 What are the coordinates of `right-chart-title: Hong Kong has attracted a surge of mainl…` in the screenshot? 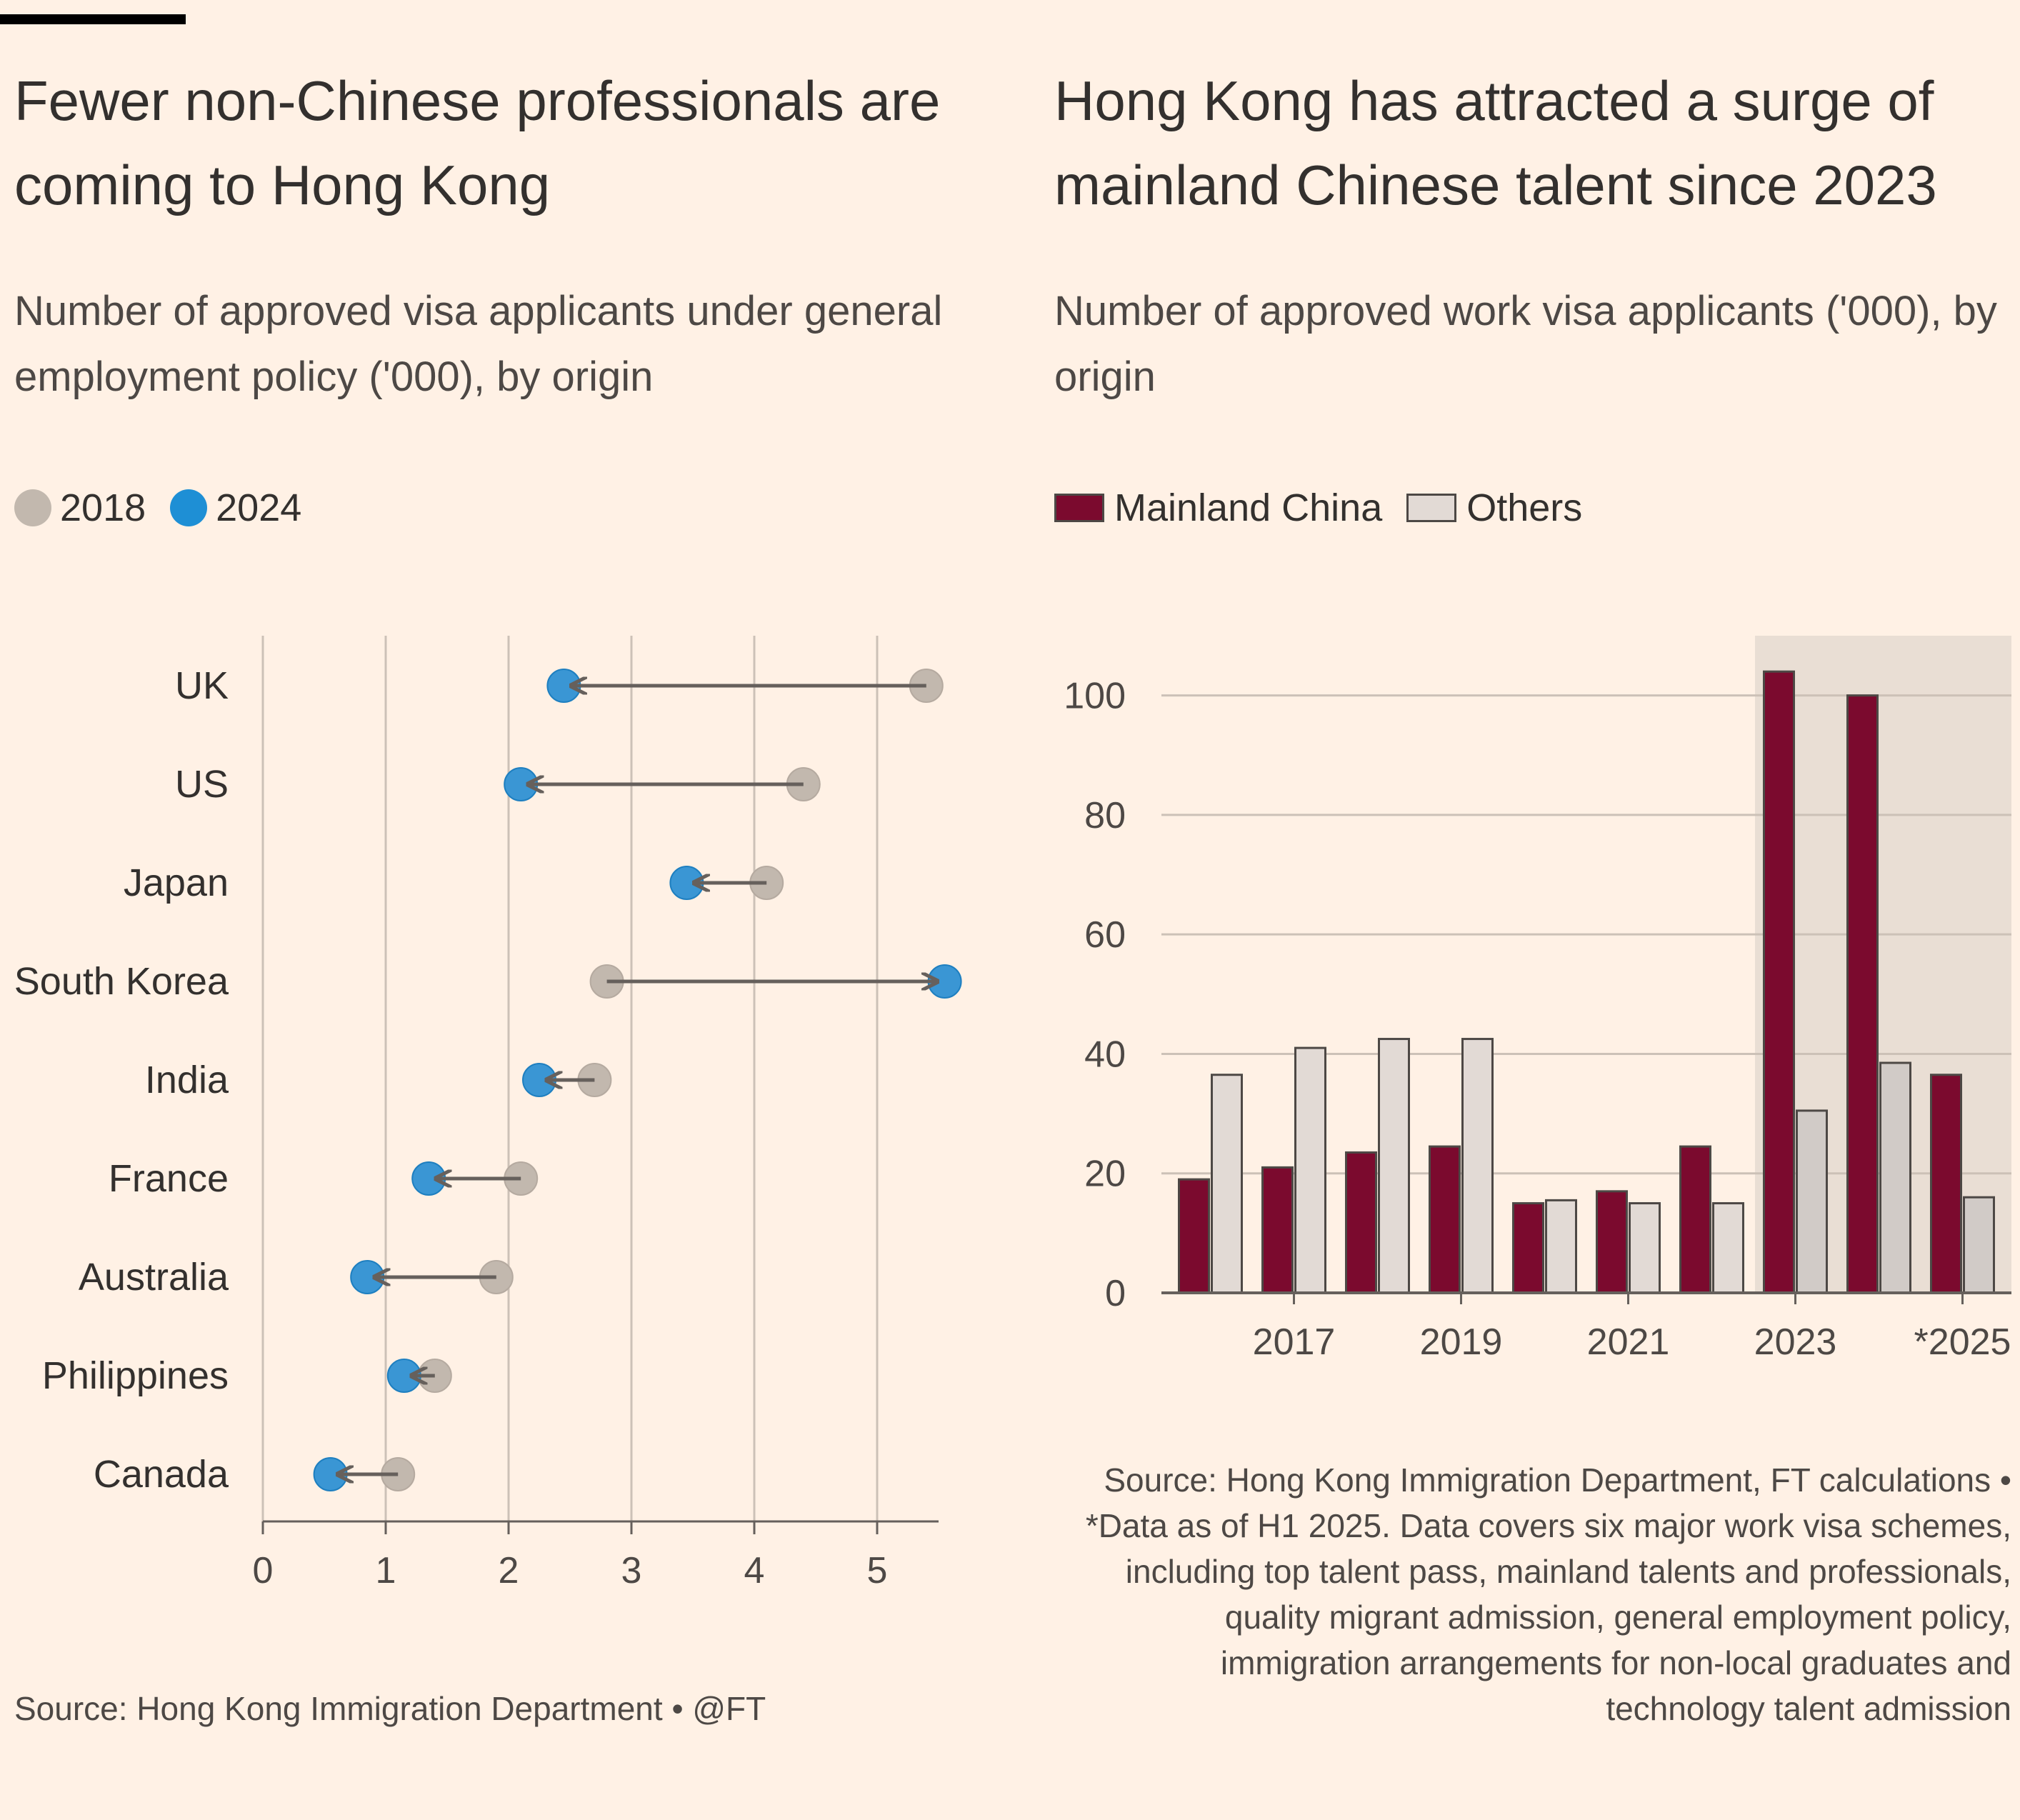 It's located at (1495, 142).